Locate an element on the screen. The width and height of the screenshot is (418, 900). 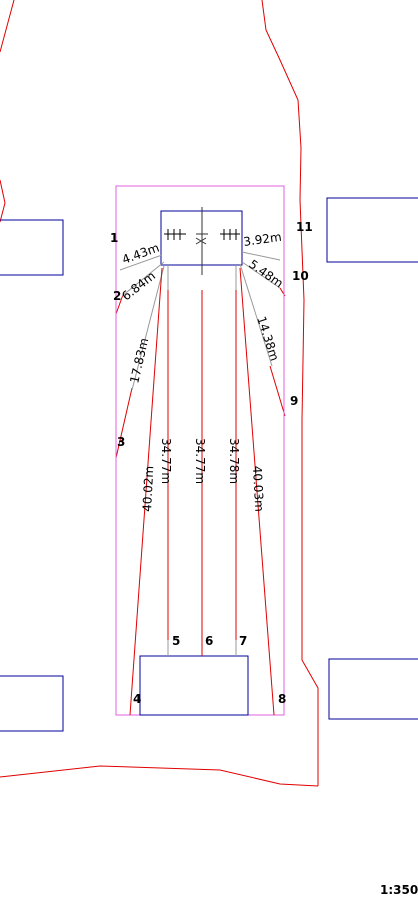
dim-8-label: 40.03m is located at coordinates (258, 488).